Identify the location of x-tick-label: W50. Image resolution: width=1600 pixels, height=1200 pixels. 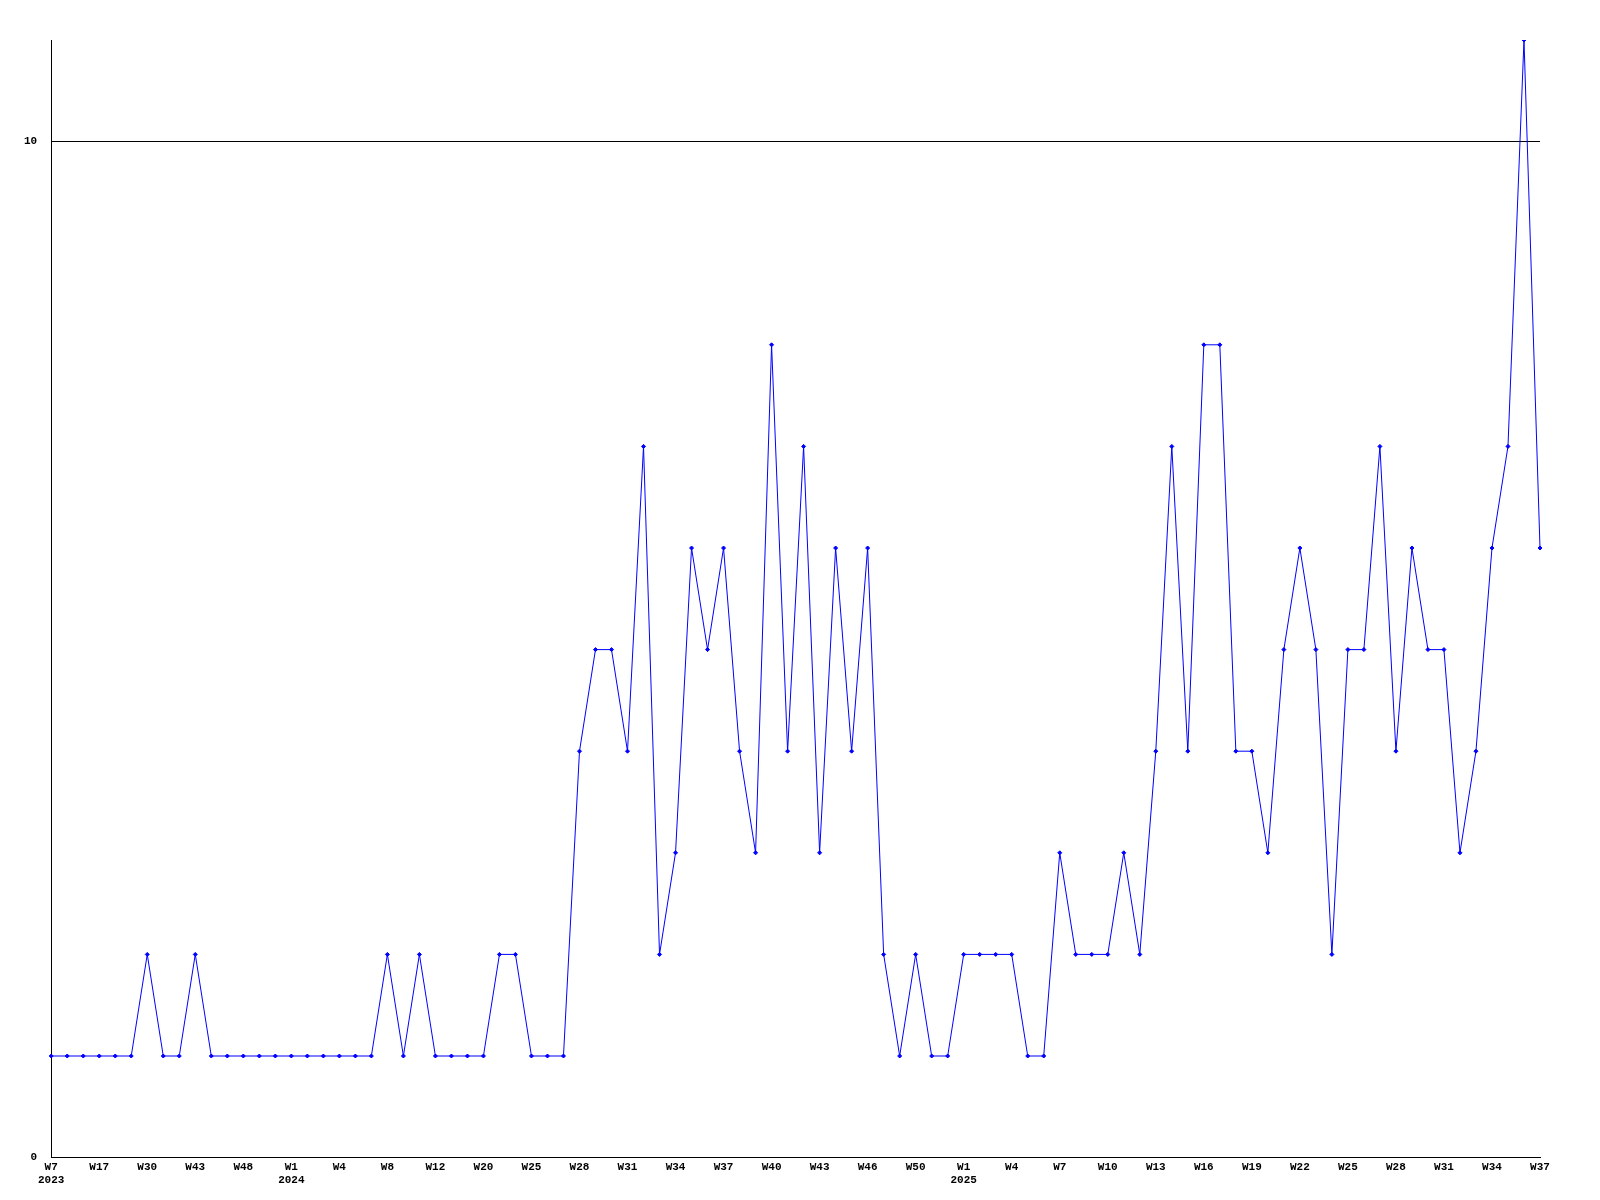
(915, 1166).